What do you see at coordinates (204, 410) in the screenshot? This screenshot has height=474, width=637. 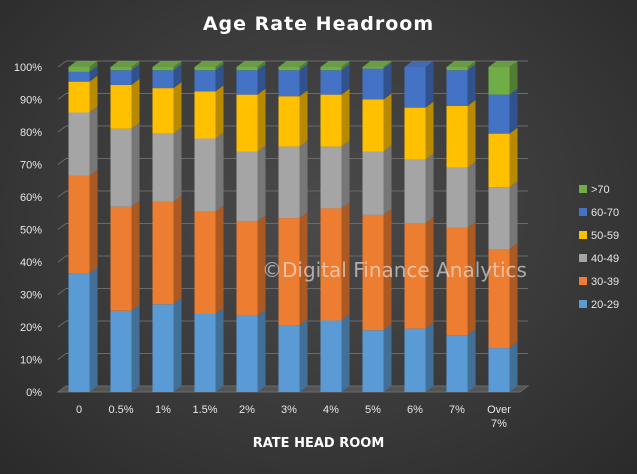 I see `x-tick-label: 1.5%` at bounding box center [204, 410].